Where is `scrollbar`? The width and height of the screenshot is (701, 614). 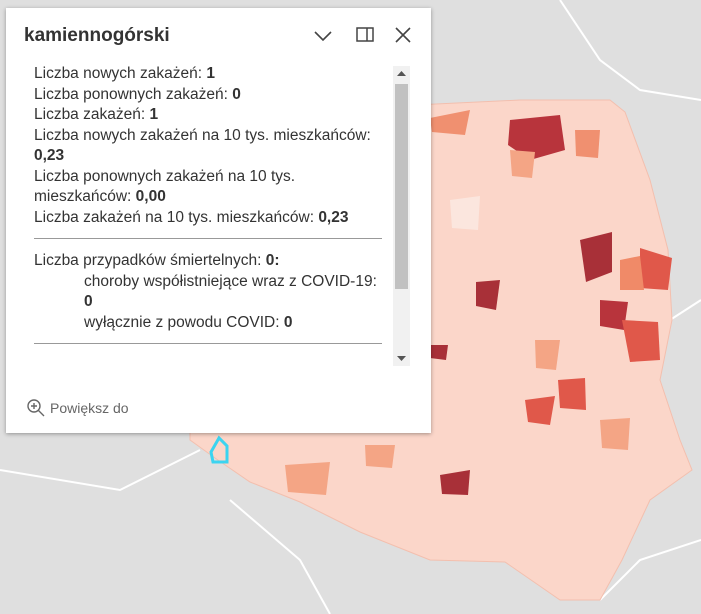 scrollbar is located at coordinates (401, 216).